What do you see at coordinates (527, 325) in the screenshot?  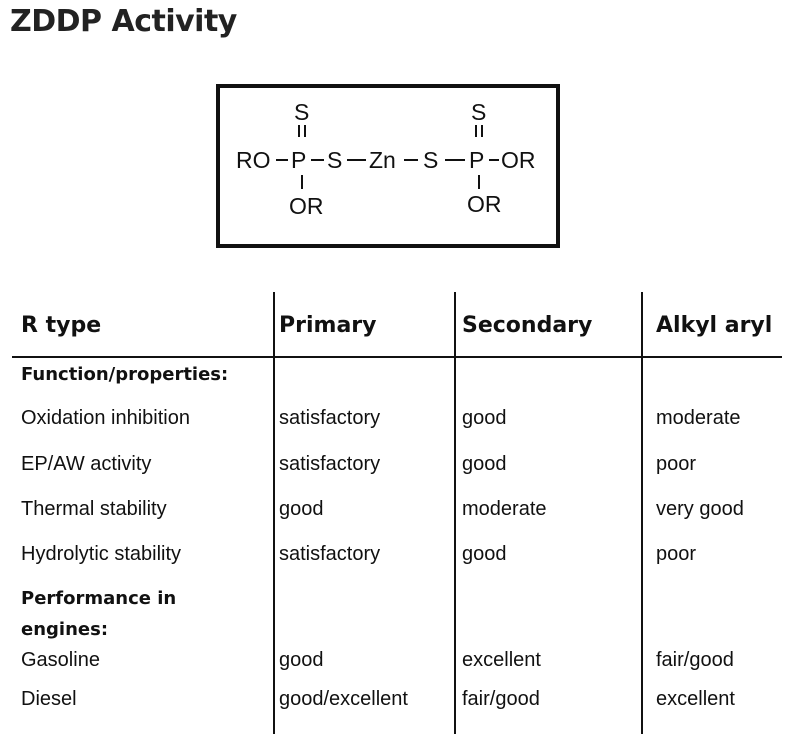 I see `header-secondary: Secondary` at bounding box center [527, 325].